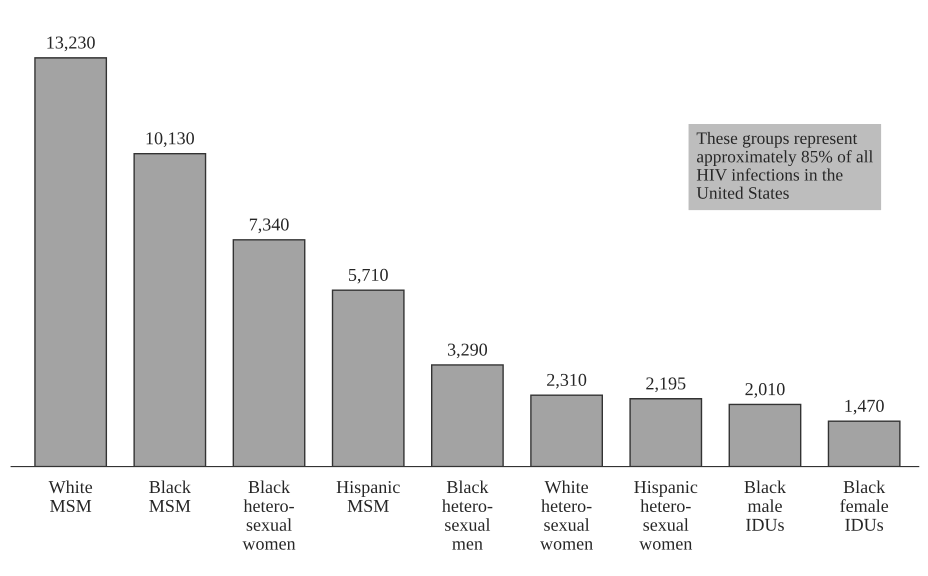  I want to click on x-tick-label: Hispanic hetero- sexual women, so click(666, 515).